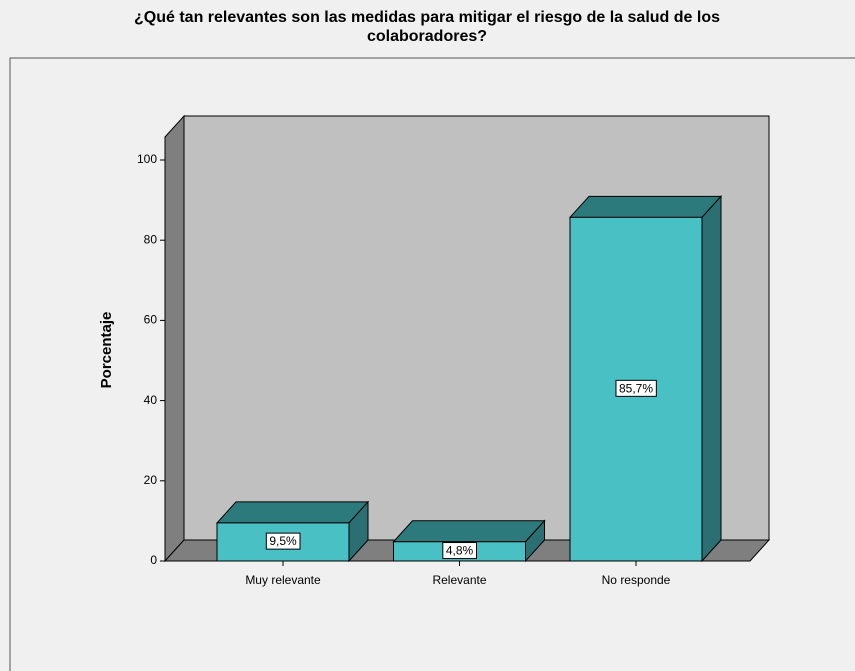 The height and width of the screenshot is (671, 855). What do you see at coordinates (153, 560) in the screenshot?
I see `y-tick-label: 0` at bounding box center [153, 560].